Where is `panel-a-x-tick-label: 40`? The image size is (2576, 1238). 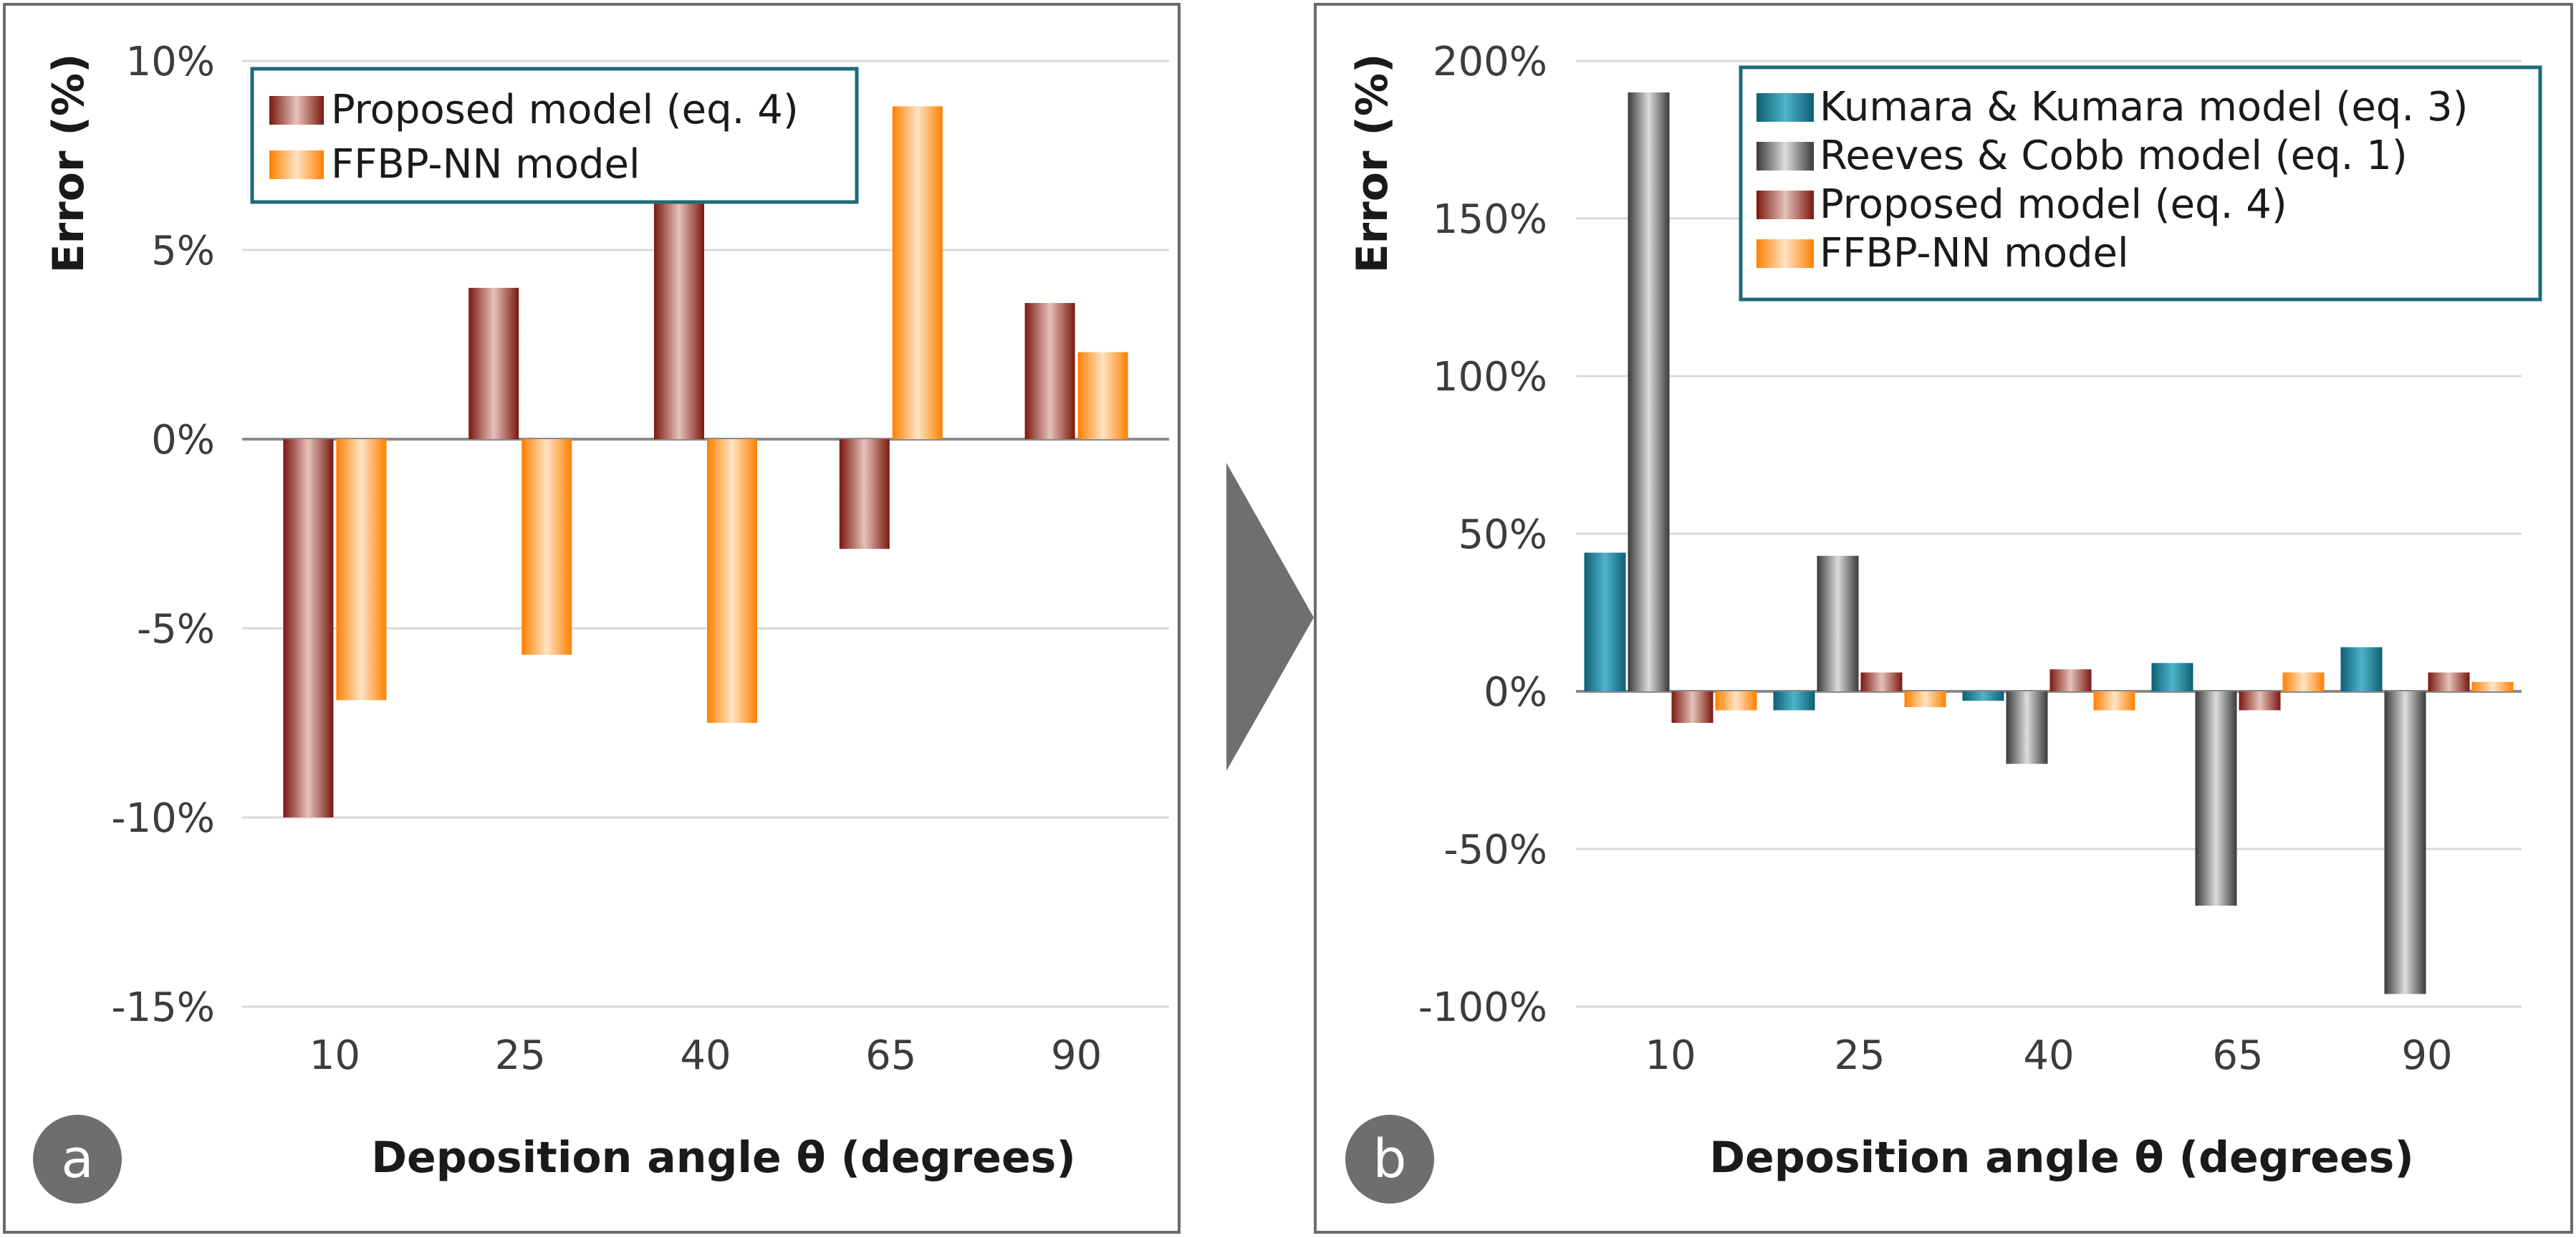 panel-a-x-tick-label: 40 is located at coordinates (706, 1056).